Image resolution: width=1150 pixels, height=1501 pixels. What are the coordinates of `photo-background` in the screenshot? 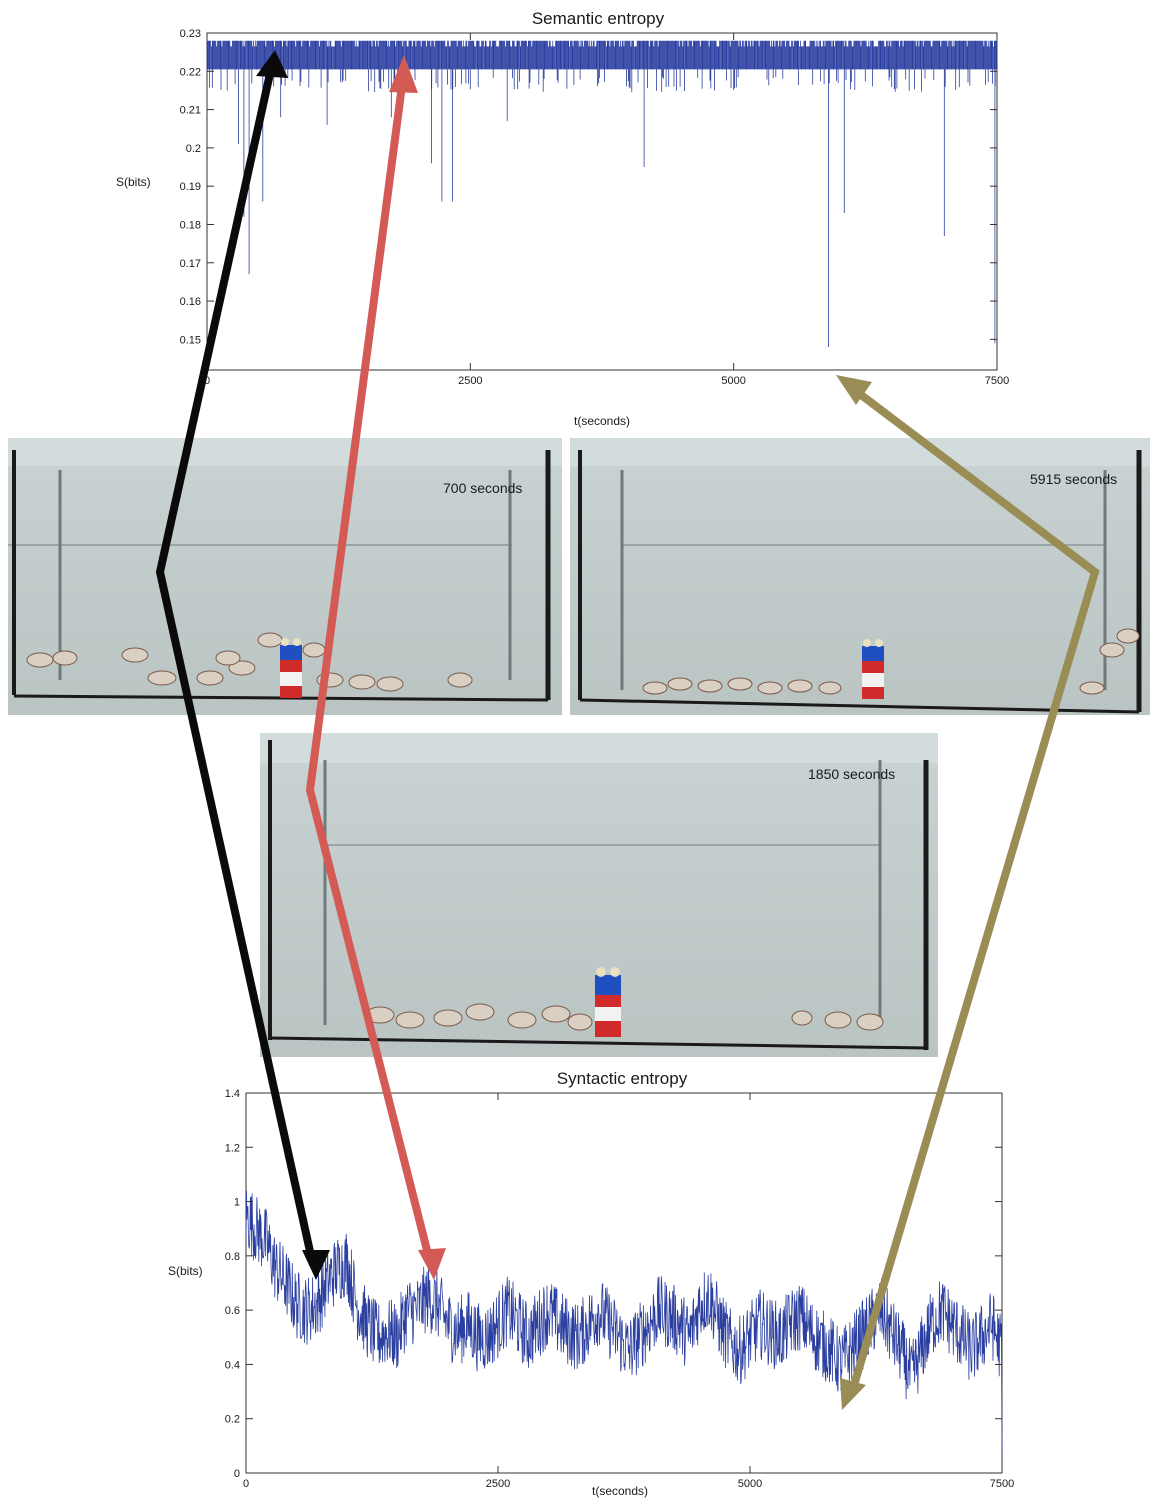 It's located at (860, 576).